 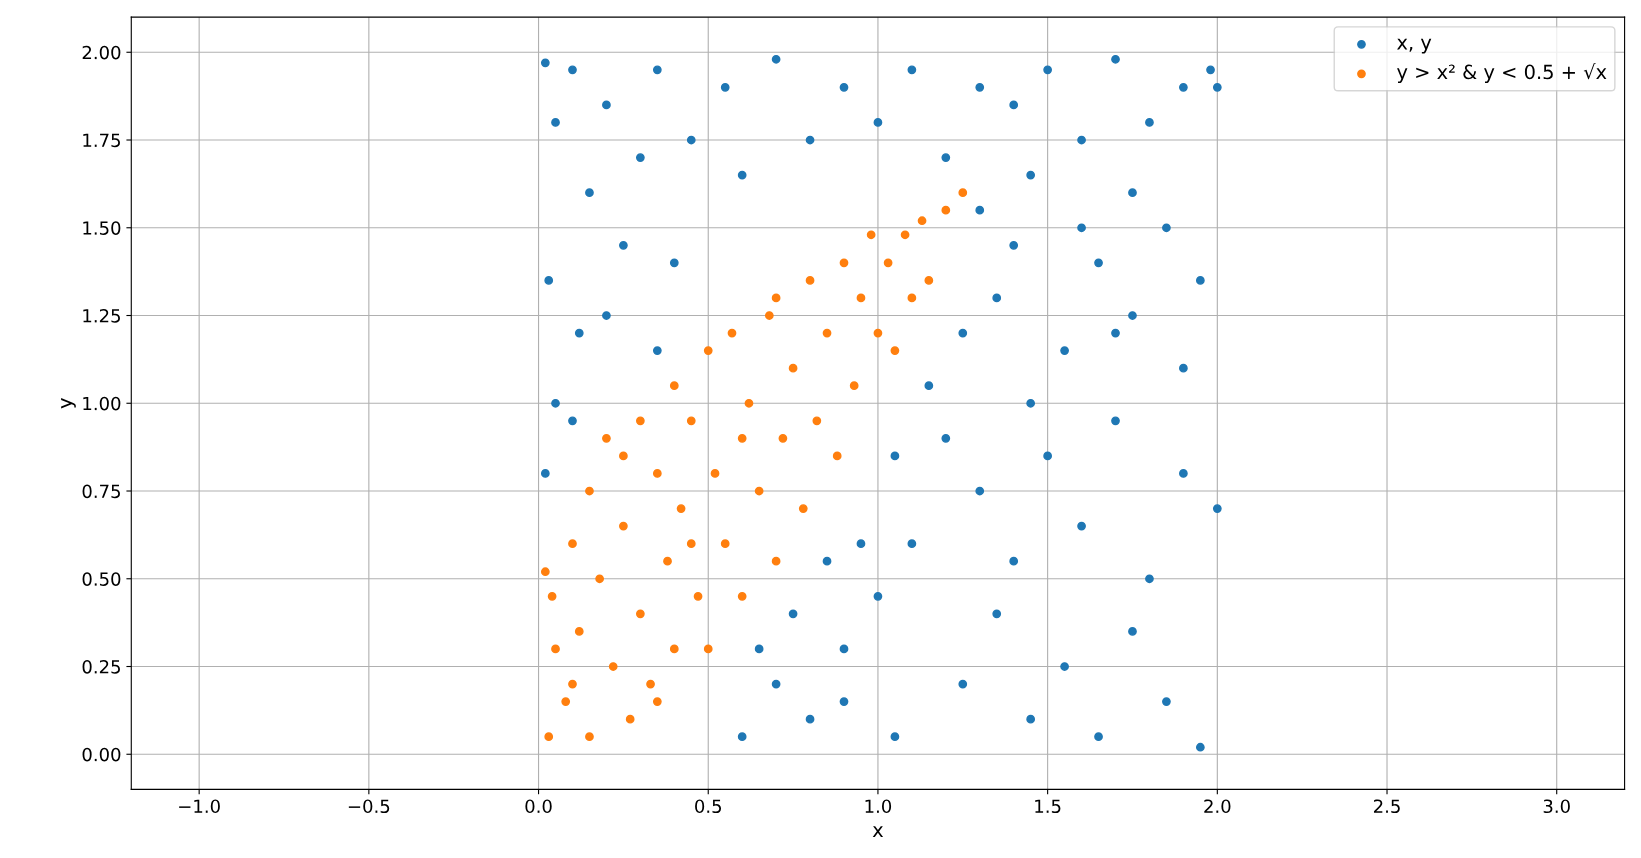 I want to click on y-tick-label: 2.00, so click(x=101, y=52).